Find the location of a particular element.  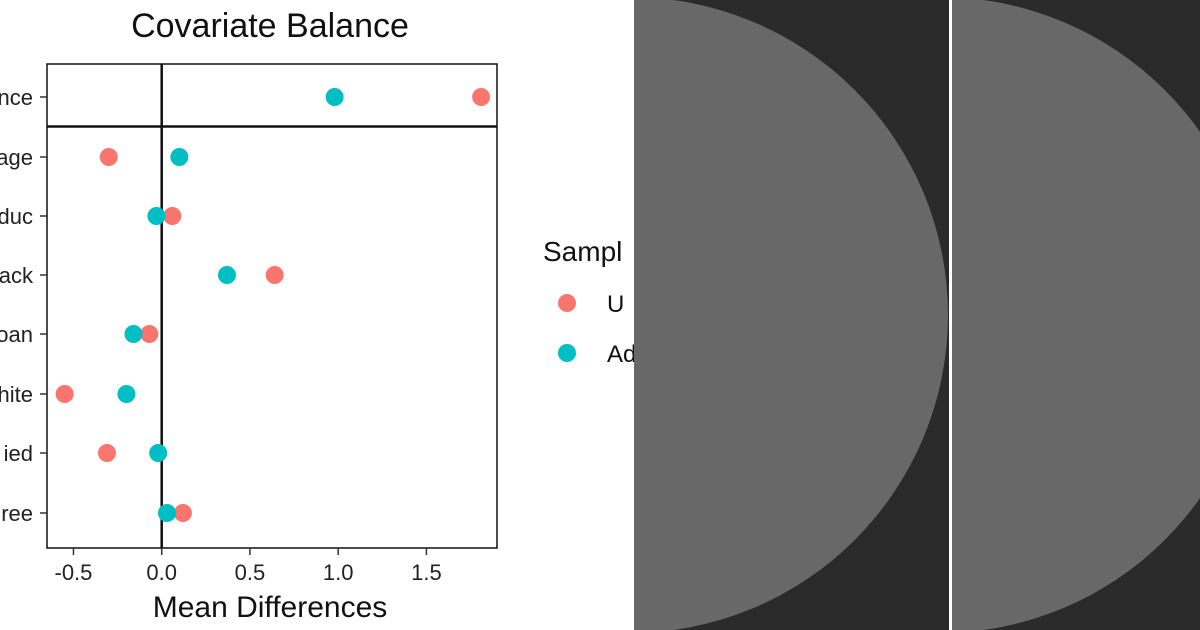

y-tick-label: ied is located at coordinates (18, 453).